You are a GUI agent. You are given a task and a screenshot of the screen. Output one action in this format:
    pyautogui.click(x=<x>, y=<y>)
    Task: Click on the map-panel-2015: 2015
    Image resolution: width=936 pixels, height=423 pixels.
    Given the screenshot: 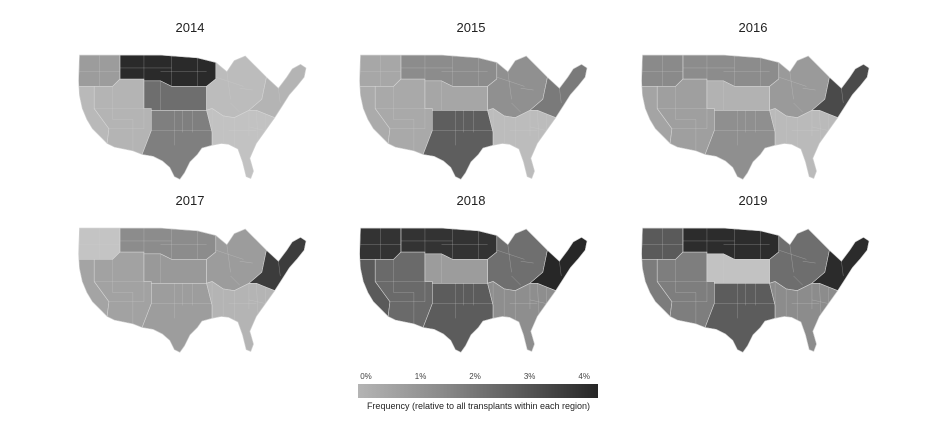 What is the action you would take?
    pyautogui.click(x=471, y=105)
    